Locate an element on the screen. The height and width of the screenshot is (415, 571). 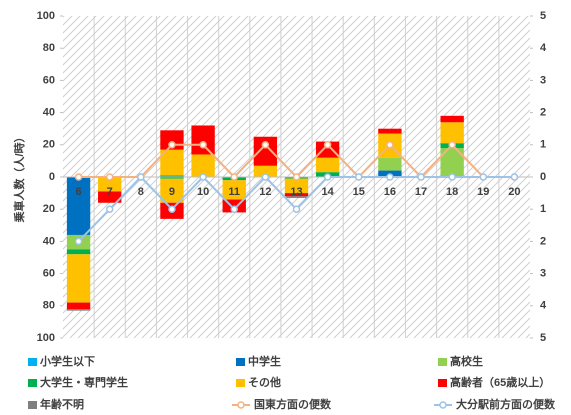
legend-label: その他 is located at coordinates (264, 382).